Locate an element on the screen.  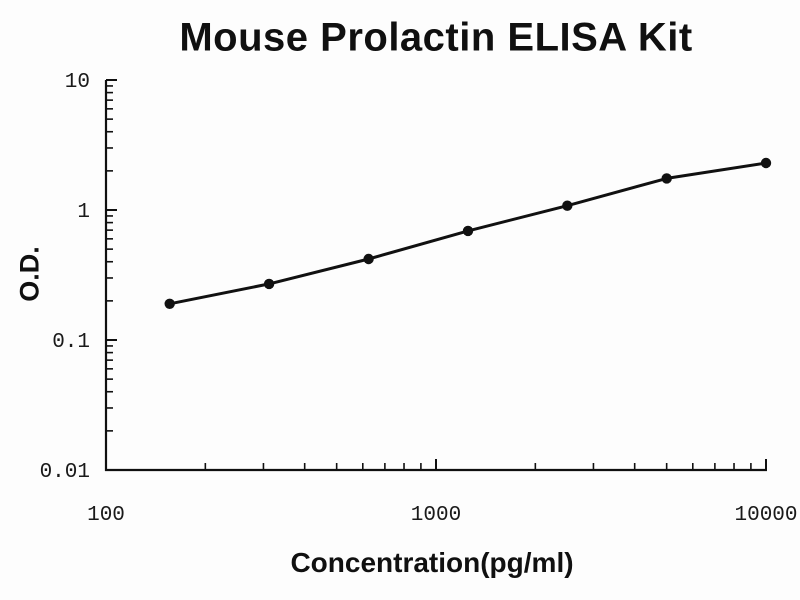
y-tick-label: 1 is located at coordinates (83, 212).